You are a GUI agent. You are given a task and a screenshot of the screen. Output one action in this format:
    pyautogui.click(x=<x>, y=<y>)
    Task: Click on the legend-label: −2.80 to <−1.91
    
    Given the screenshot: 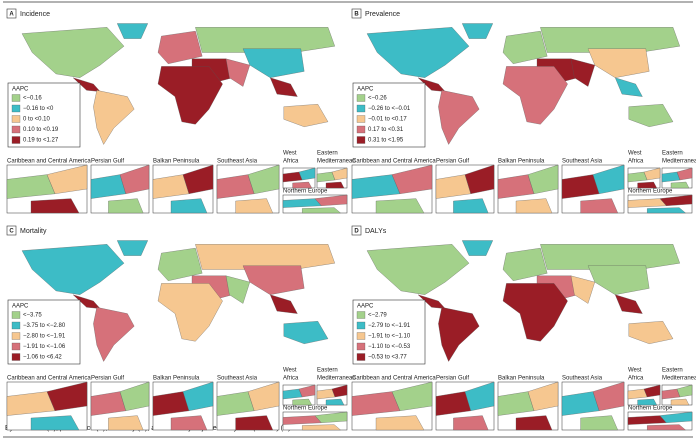 What is the action you would take?
    pyautogui.click(x=44, y=337)
    